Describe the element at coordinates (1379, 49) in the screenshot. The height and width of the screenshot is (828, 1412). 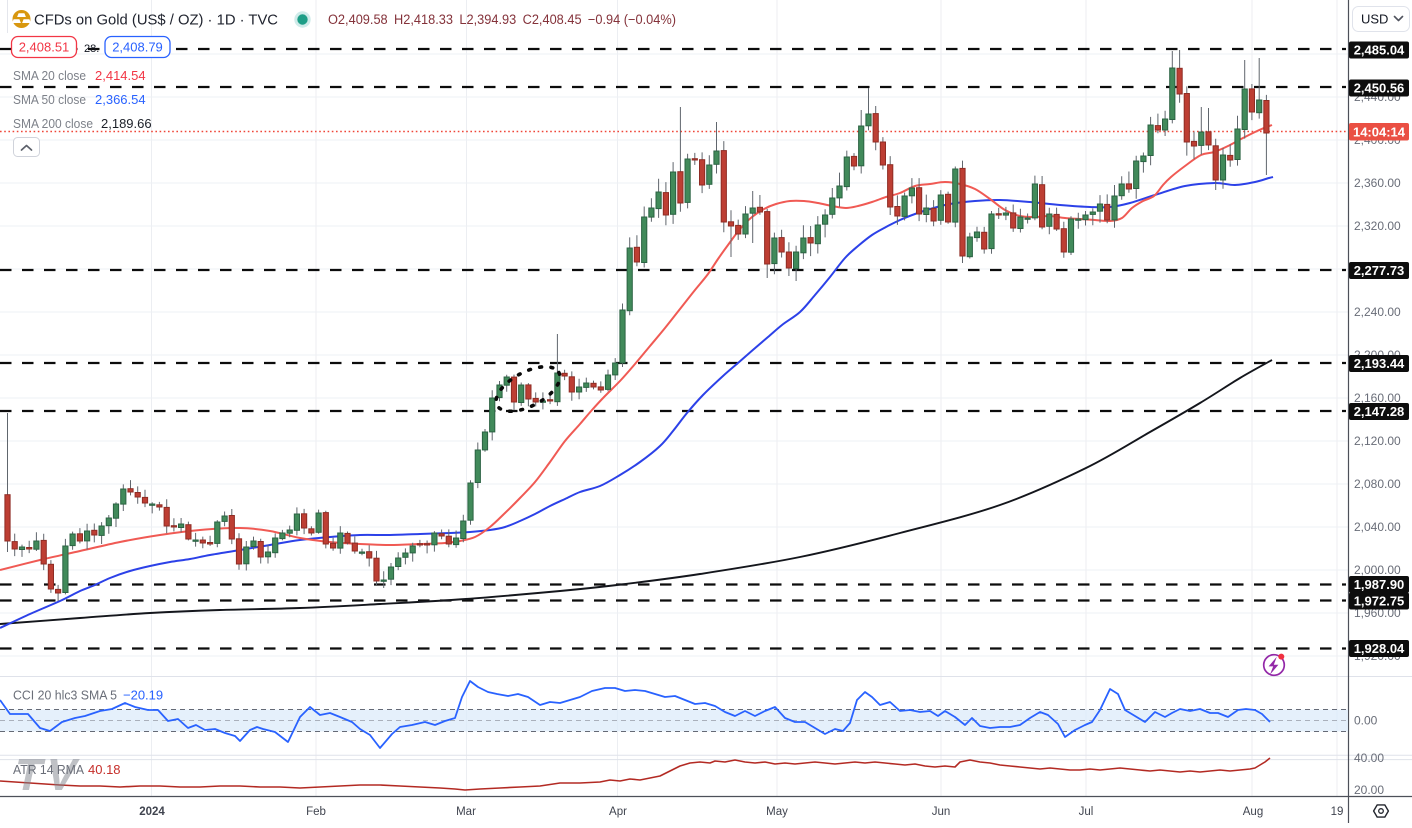
I see `svg-text: 2,485.04` at that location.